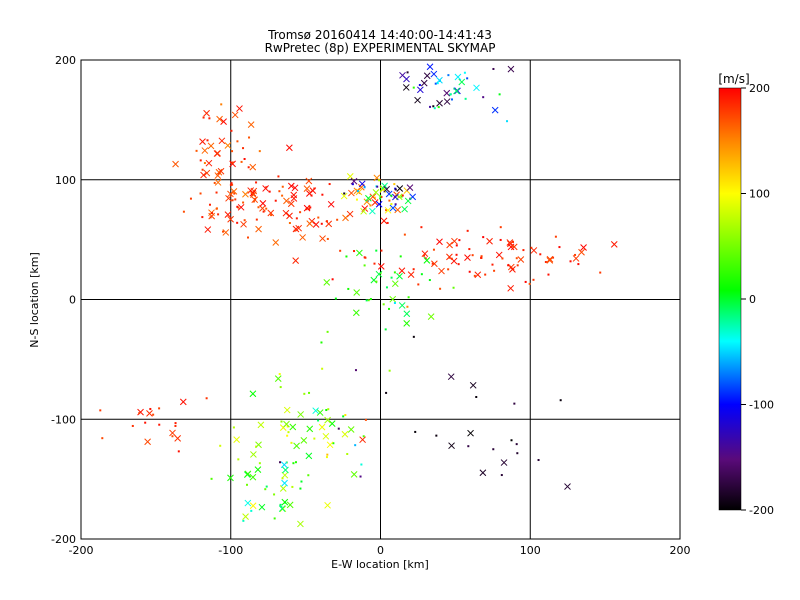 The image size is (800, 600). Describe the element at coordinates (63, 419) in the screenshot. I see `y-tick-label: -100` at that location.